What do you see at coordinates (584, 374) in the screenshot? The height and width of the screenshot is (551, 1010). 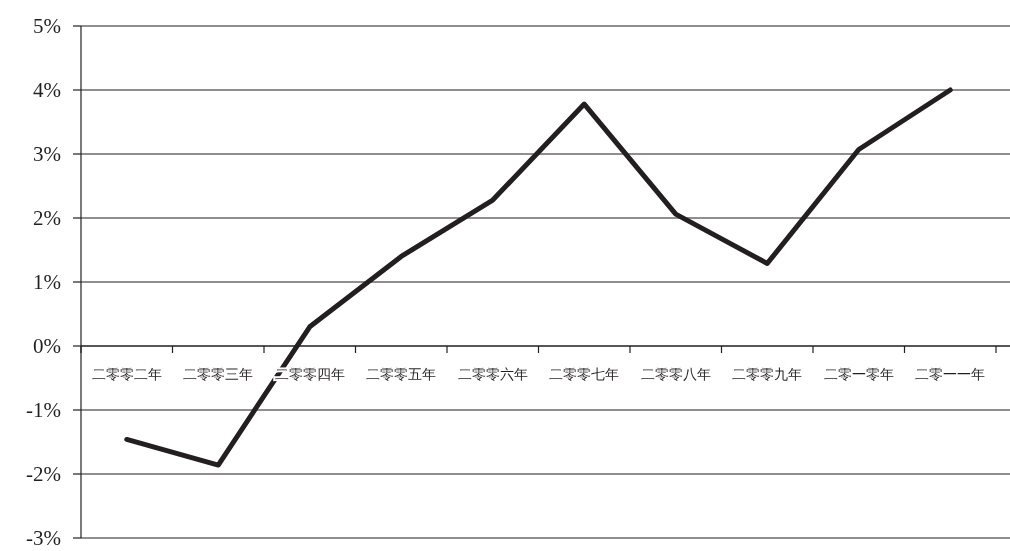 I see `x-tick-label: 二零零七年` at bounding box center [584, 374].